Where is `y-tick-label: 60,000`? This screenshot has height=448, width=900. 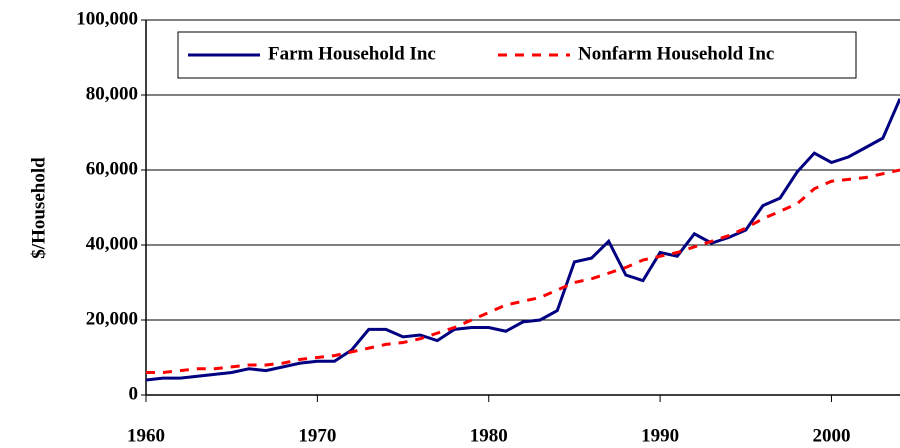 y-tick-label: 60,000 is located at coordinates (112, 168).